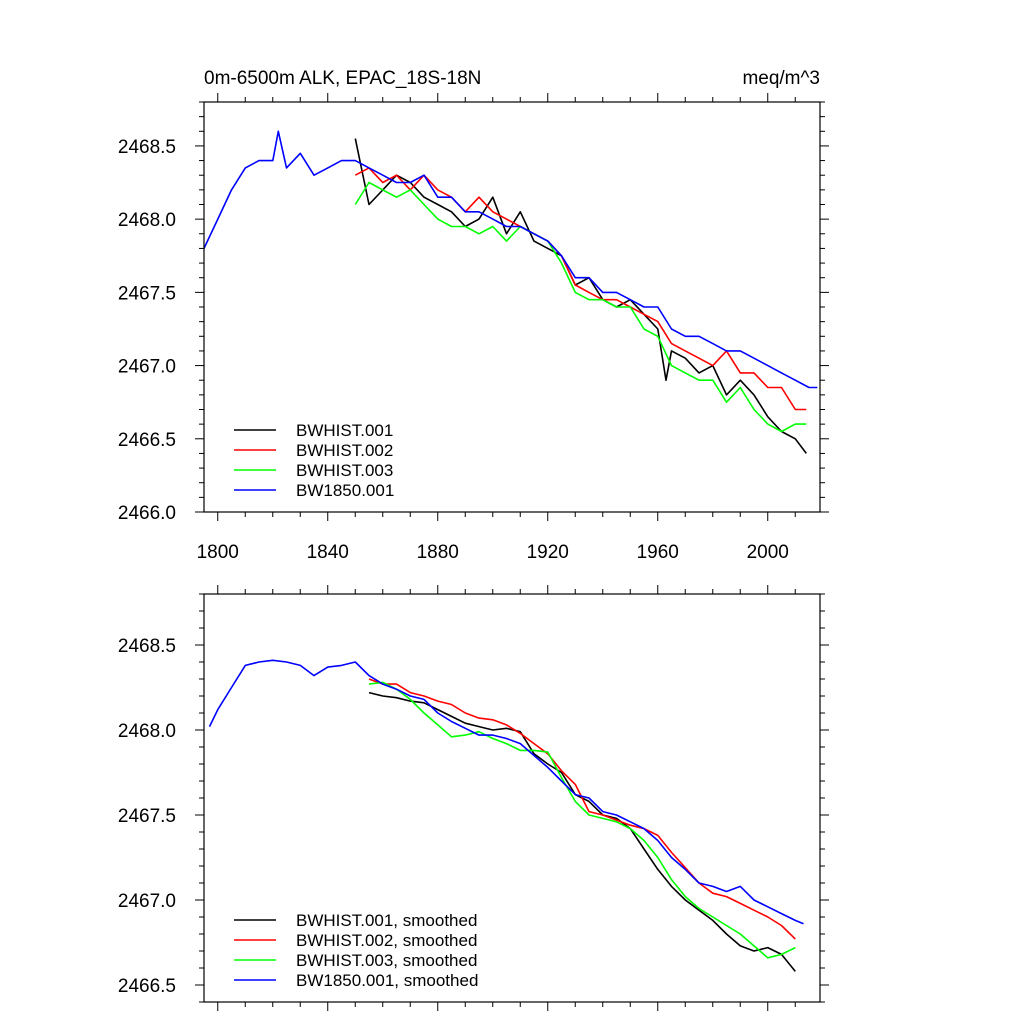  I want to click on series-line-bwhist-002-smoothed, so click(582, 809).